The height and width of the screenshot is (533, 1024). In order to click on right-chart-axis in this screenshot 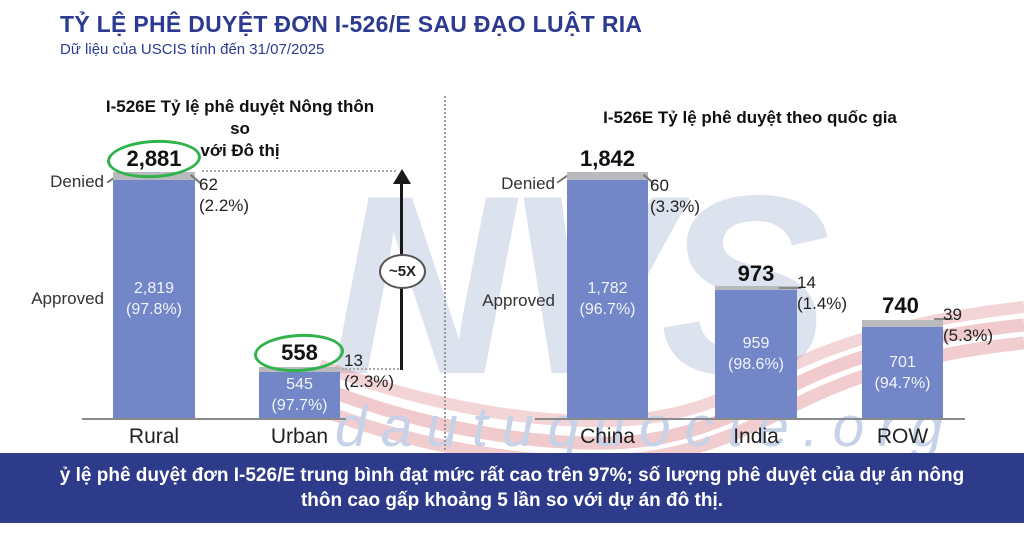, I will do `click(750, 419)`.